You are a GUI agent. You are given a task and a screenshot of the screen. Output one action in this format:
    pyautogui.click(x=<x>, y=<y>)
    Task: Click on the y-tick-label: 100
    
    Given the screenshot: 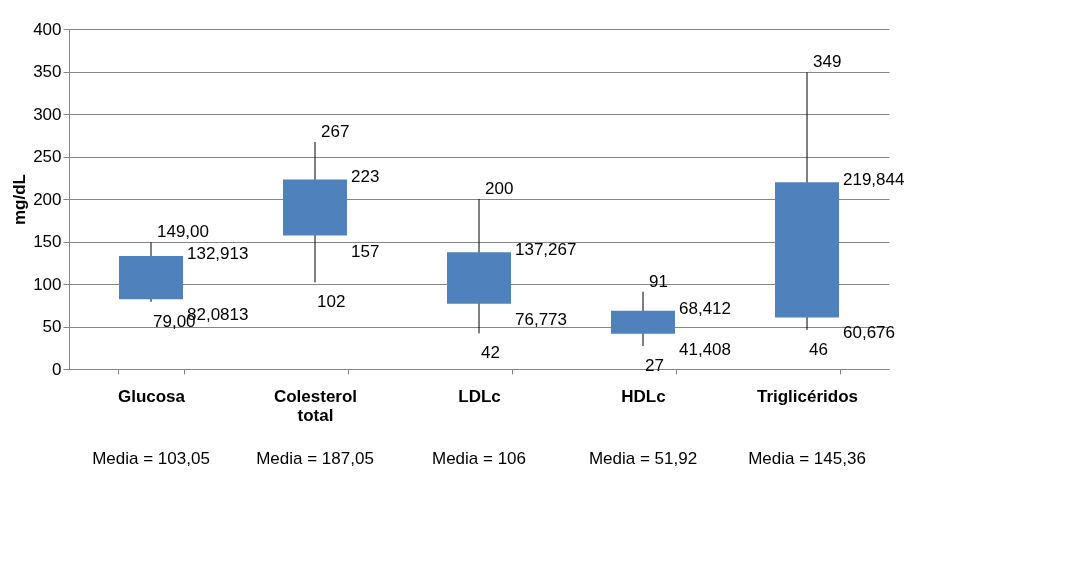 What is the action you would take?
    pyautogui.click(x=47, y=284)
    